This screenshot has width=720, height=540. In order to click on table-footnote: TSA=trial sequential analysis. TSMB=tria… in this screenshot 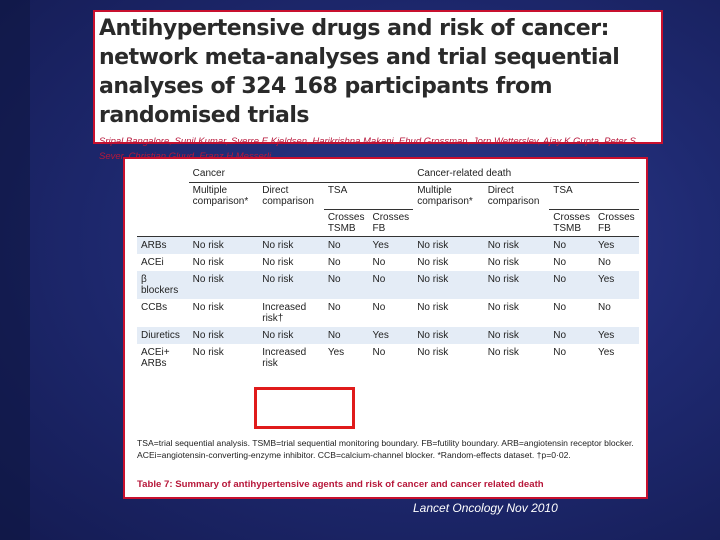, I will do `click(385, 449)`.